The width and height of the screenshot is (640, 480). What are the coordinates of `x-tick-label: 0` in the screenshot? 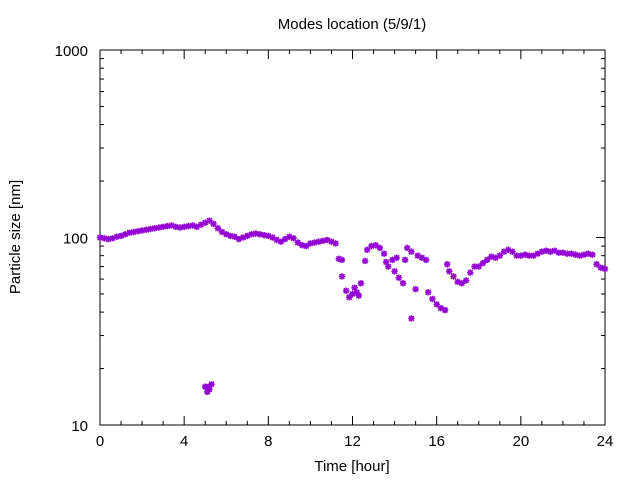 It's located at (100, 441).